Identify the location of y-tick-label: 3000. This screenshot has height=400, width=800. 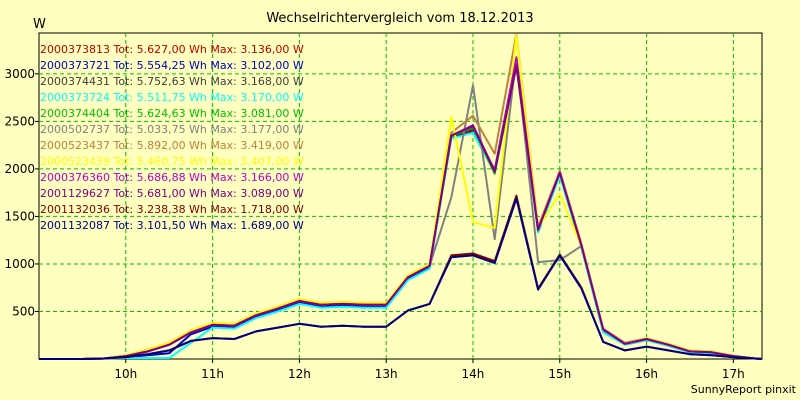
(19, 74).